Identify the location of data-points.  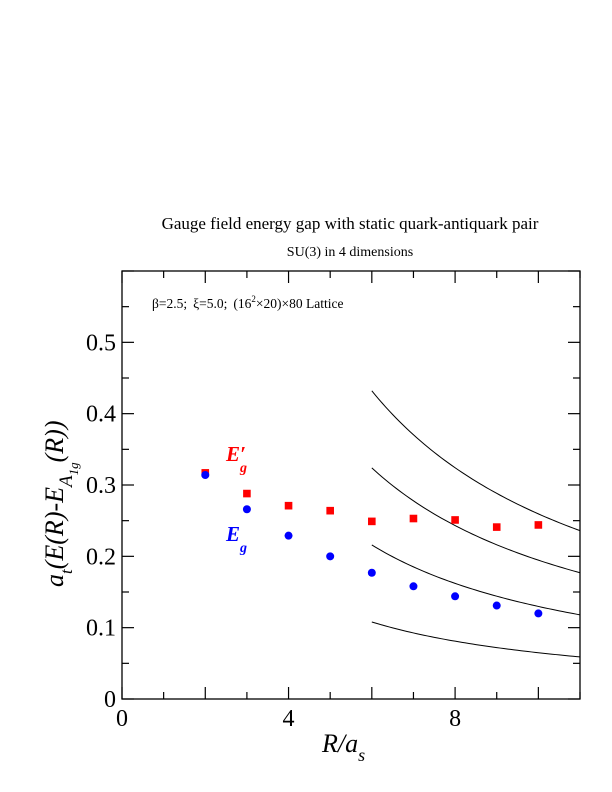
(372, 543).